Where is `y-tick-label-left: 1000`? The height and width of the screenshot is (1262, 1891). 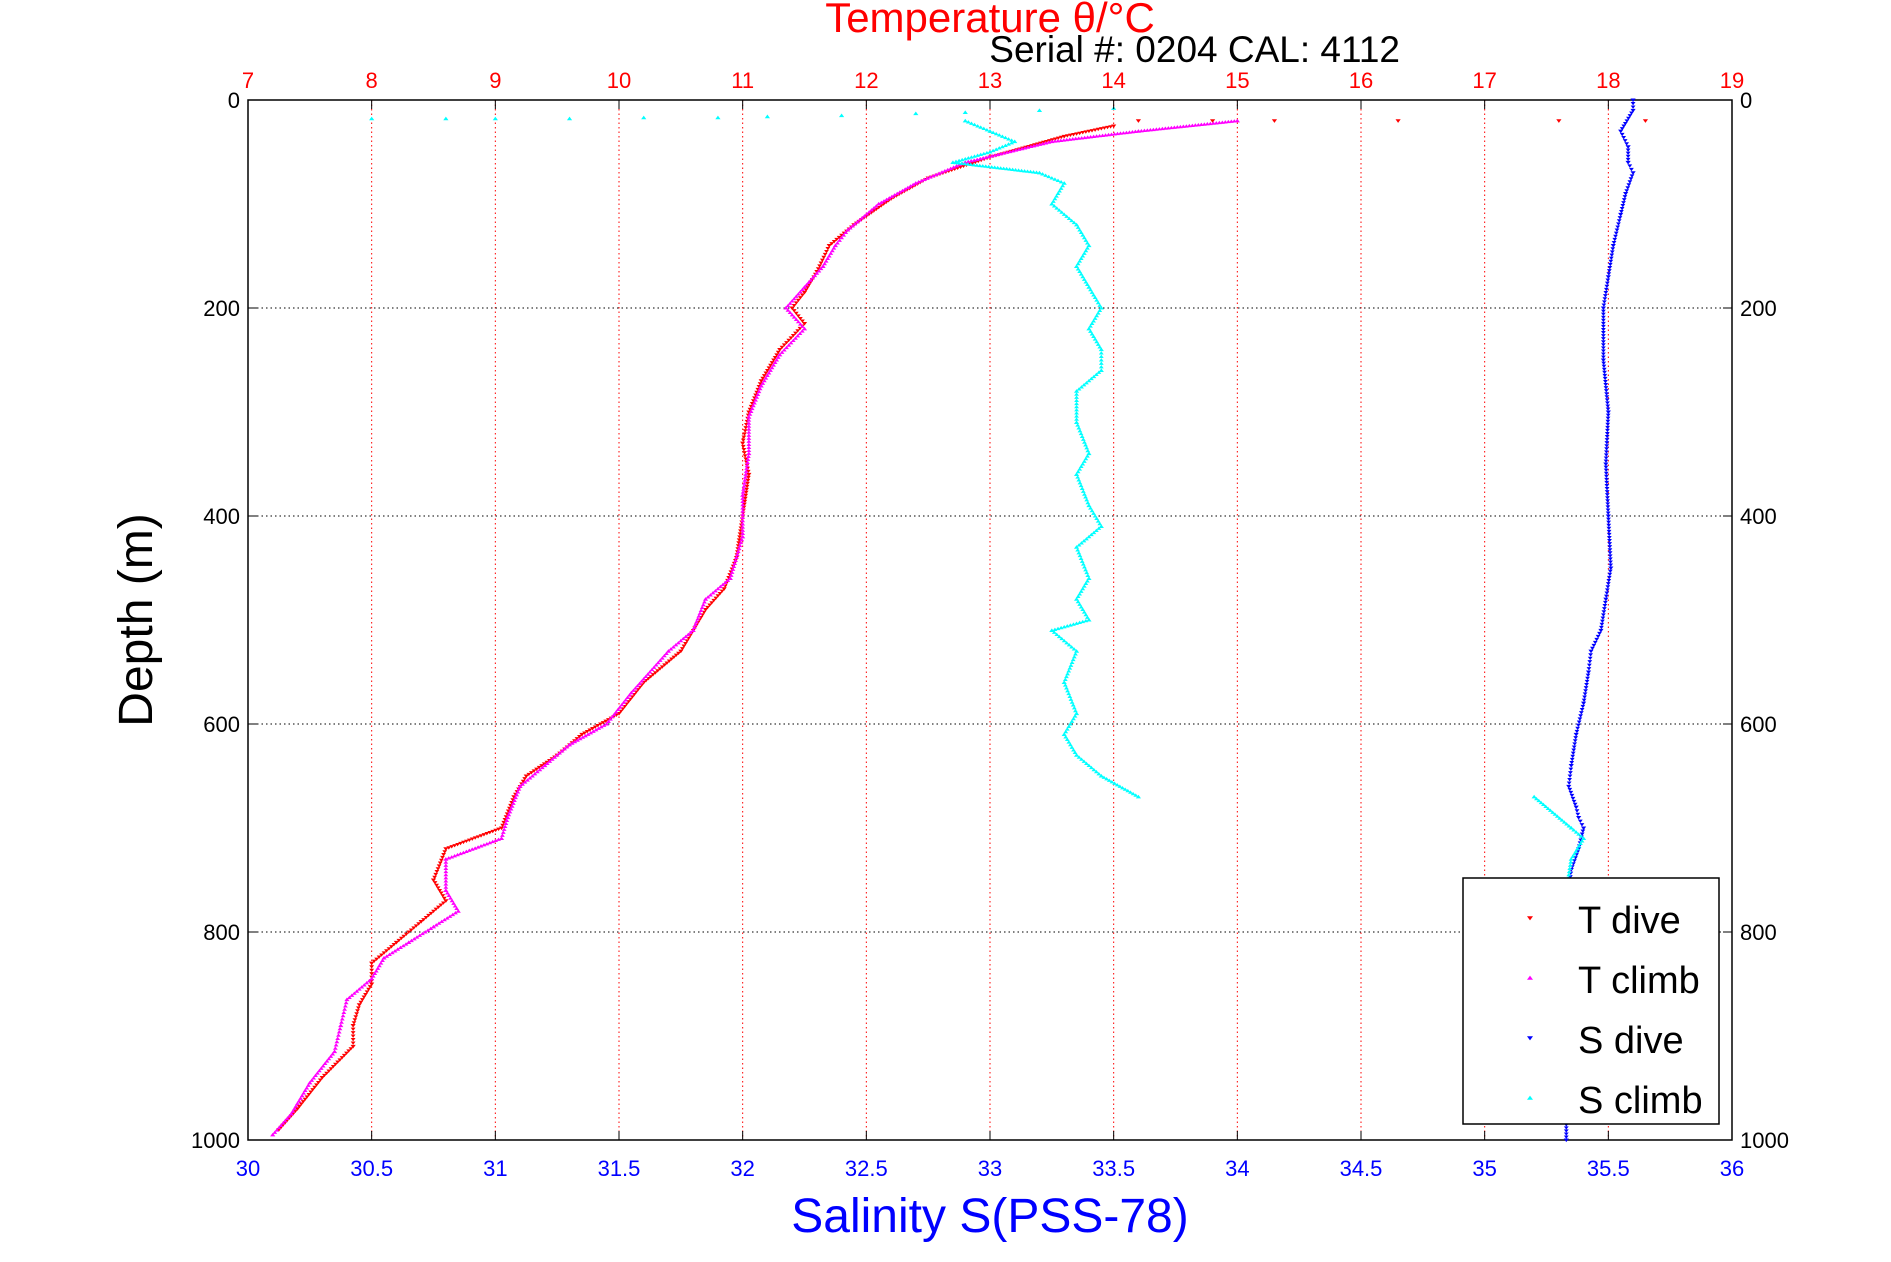 y-tick-label-left: 1000 is located at coordinates (215, 1140).